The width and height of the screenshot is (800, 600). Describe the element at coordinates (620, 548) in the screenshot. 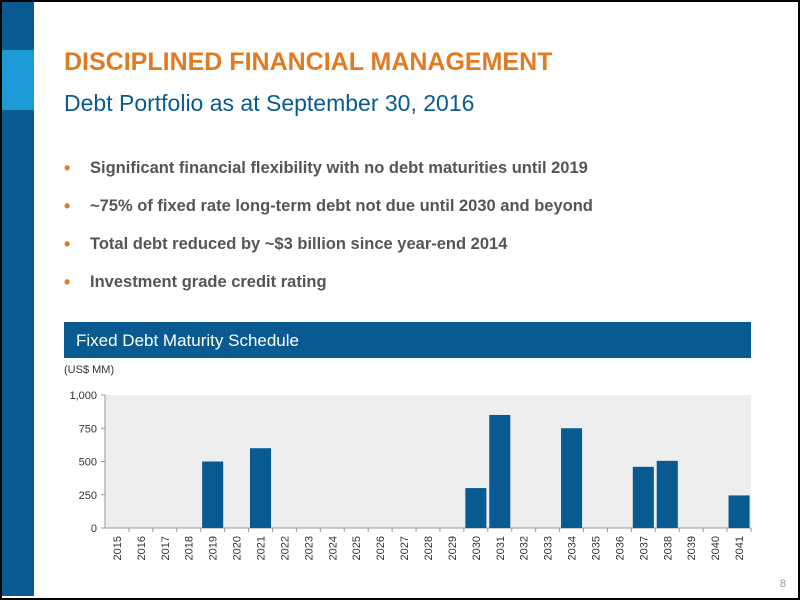

I see `x-tick-label: 2036` at that location.